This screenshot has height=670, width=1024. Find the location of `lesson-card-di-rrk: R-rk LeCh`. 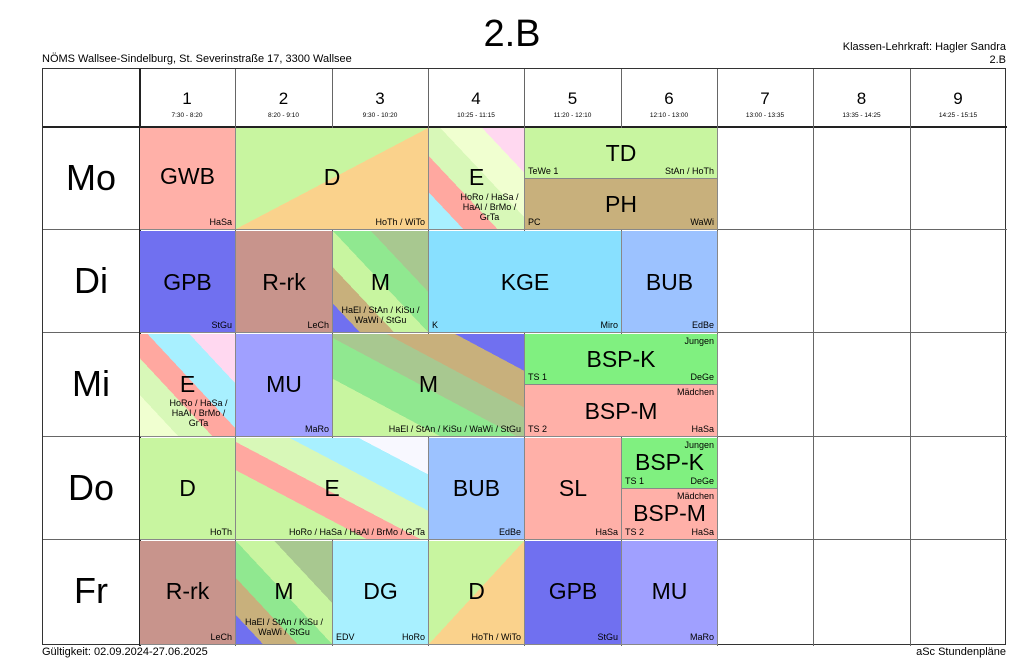

lesson-card-di-rrk: R-rk LeCh is located at coordinates (284, 282).